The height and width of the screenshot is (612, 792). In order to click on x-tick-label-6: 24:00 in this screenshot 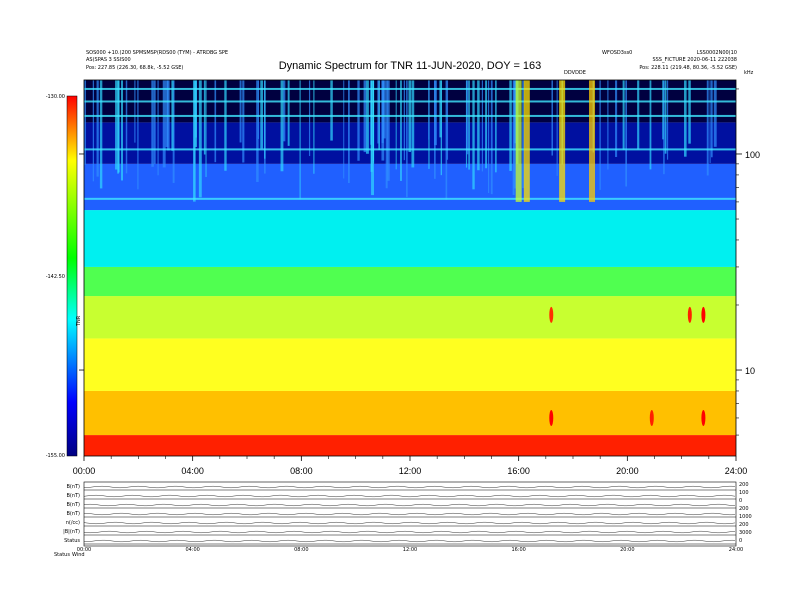, I will do `click(736, 471)`.